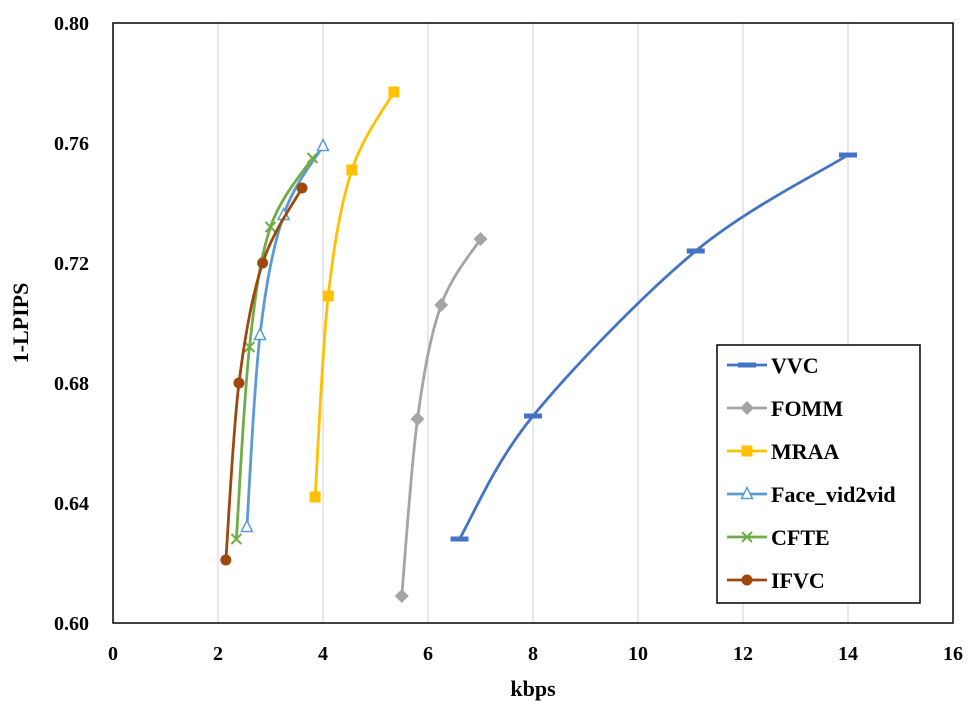  I want to click on series-cfte, so click(274, 348).